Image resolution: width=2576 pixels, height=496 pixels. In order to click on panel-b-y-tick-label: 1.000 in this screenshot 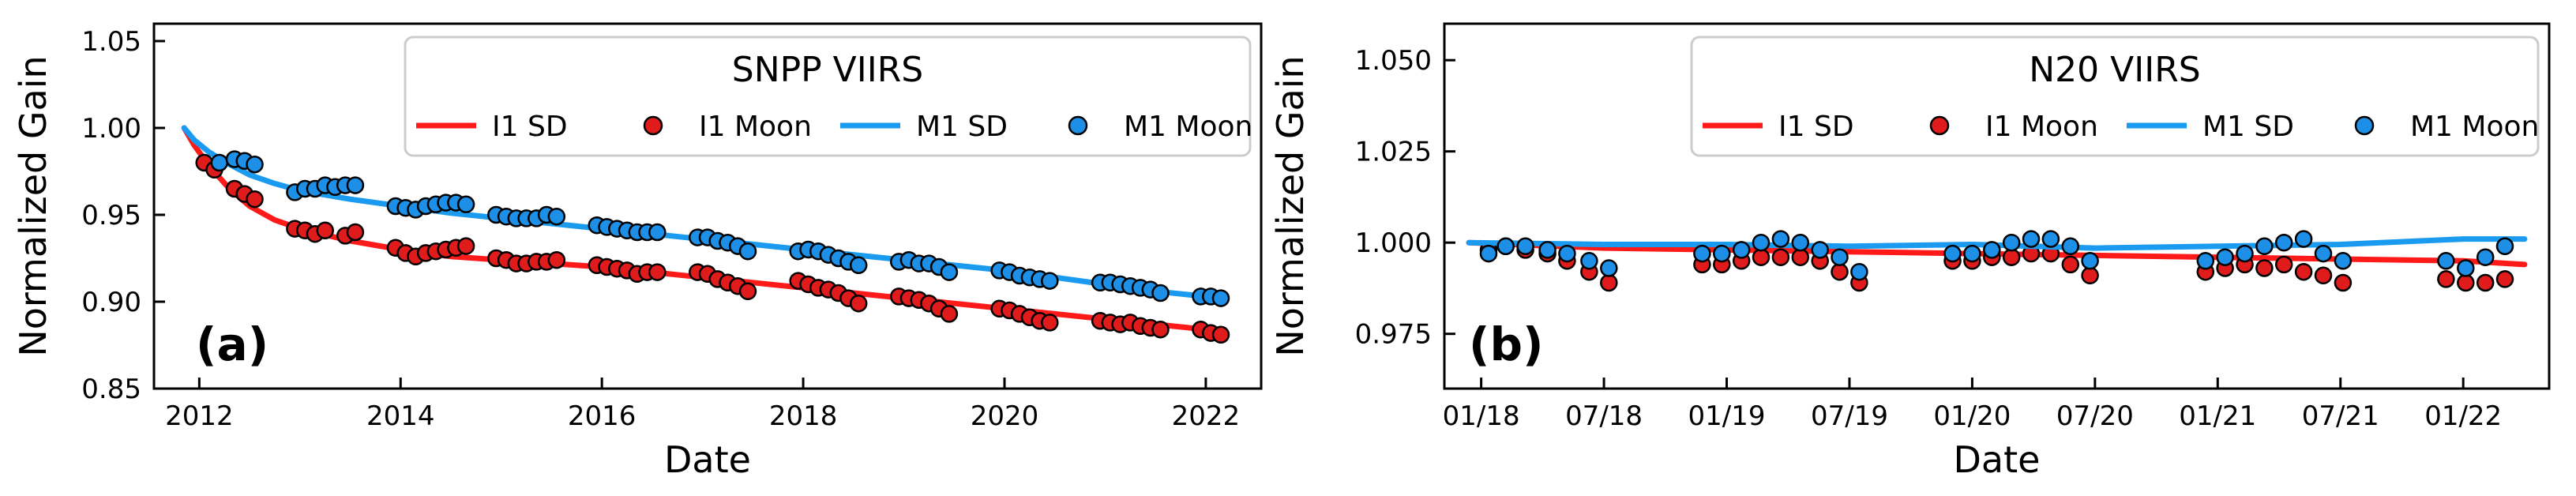, I will do `click(1393, 243)`.